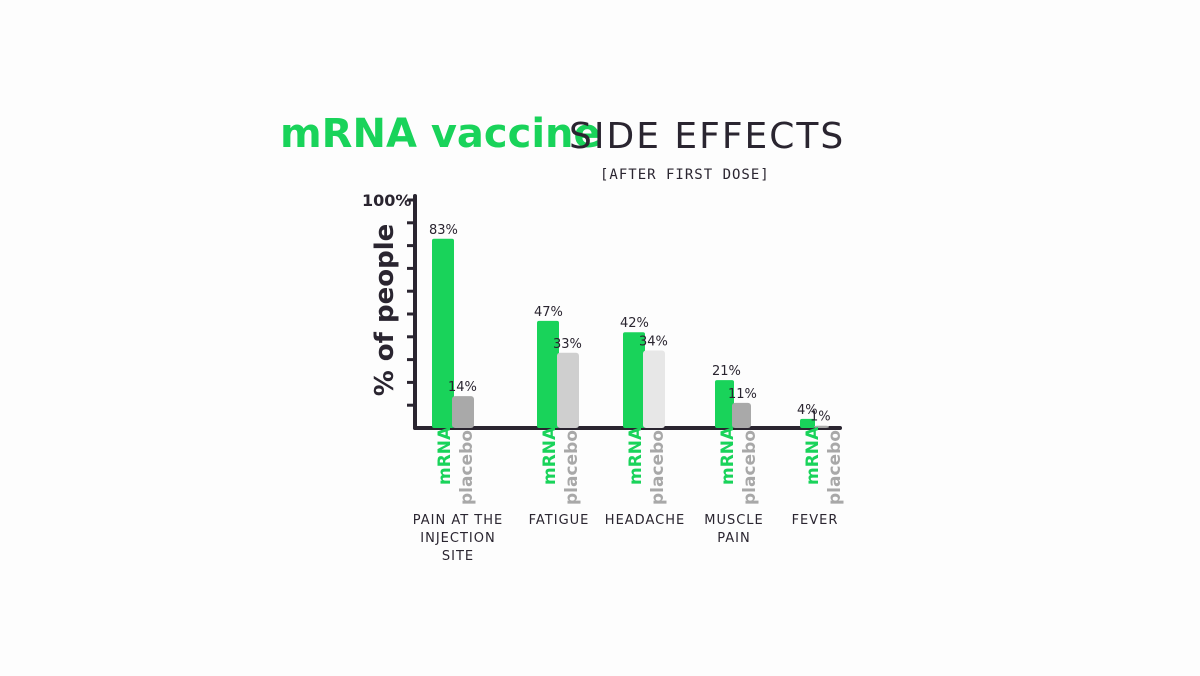  What do you see at coordinates (559, 520) in the screenshot?
I see `category-label: FATIGUE` at bounding box center [559, 520].